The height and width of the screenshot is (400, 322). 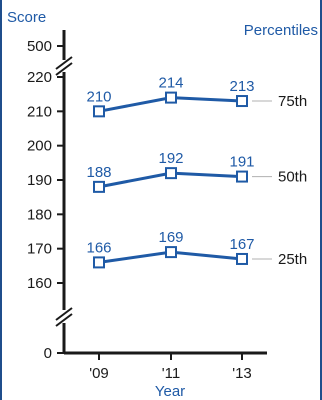 I want to click on data-label: 214, so click(x=170, y=83).